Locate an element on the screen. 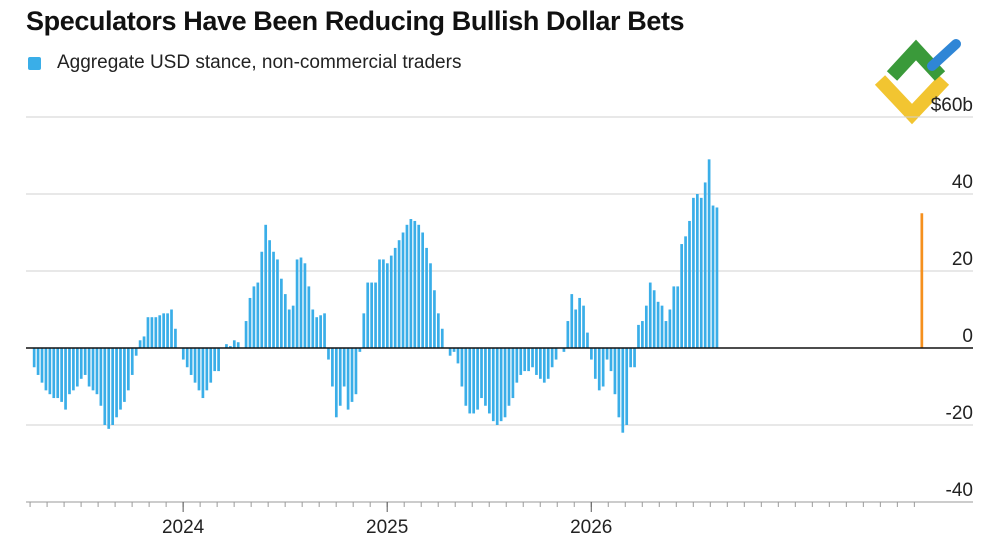 The height and width of the screenshot is (545, 1000). brand-logo-icon is located at coordinates (917, 82).